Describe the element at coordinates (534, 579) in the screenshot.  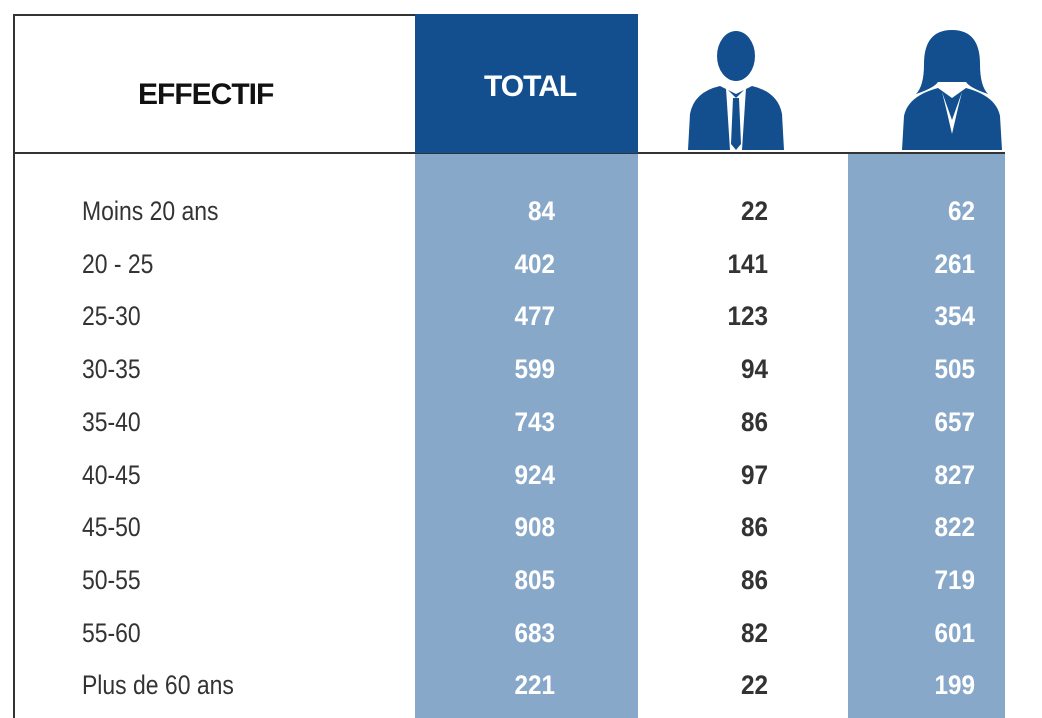
I see `total-value: 805` at that location.